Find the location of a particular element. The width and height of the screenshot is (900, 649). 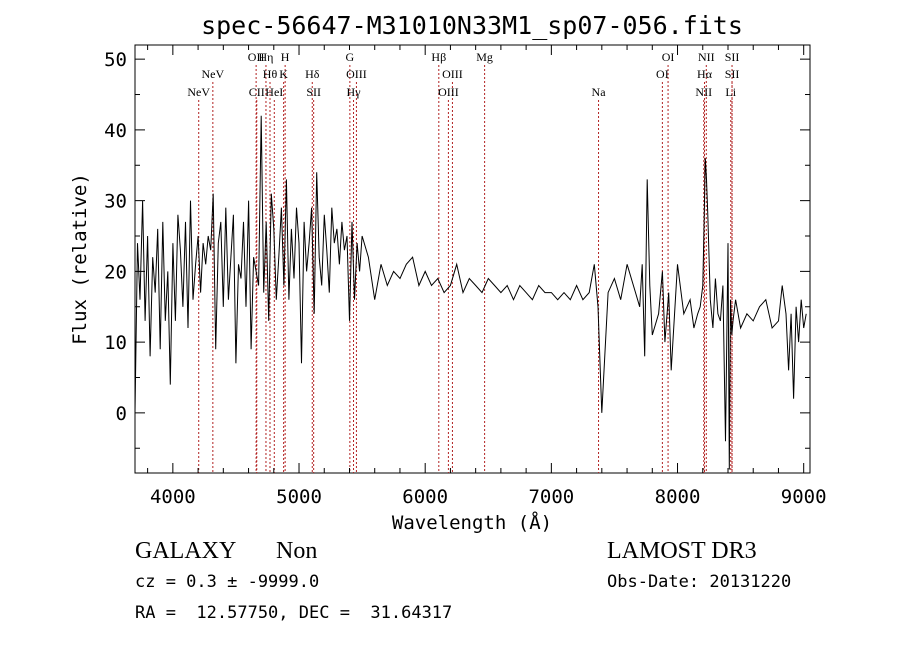

object-class: GALAXY is located at coordinates (186, 551).